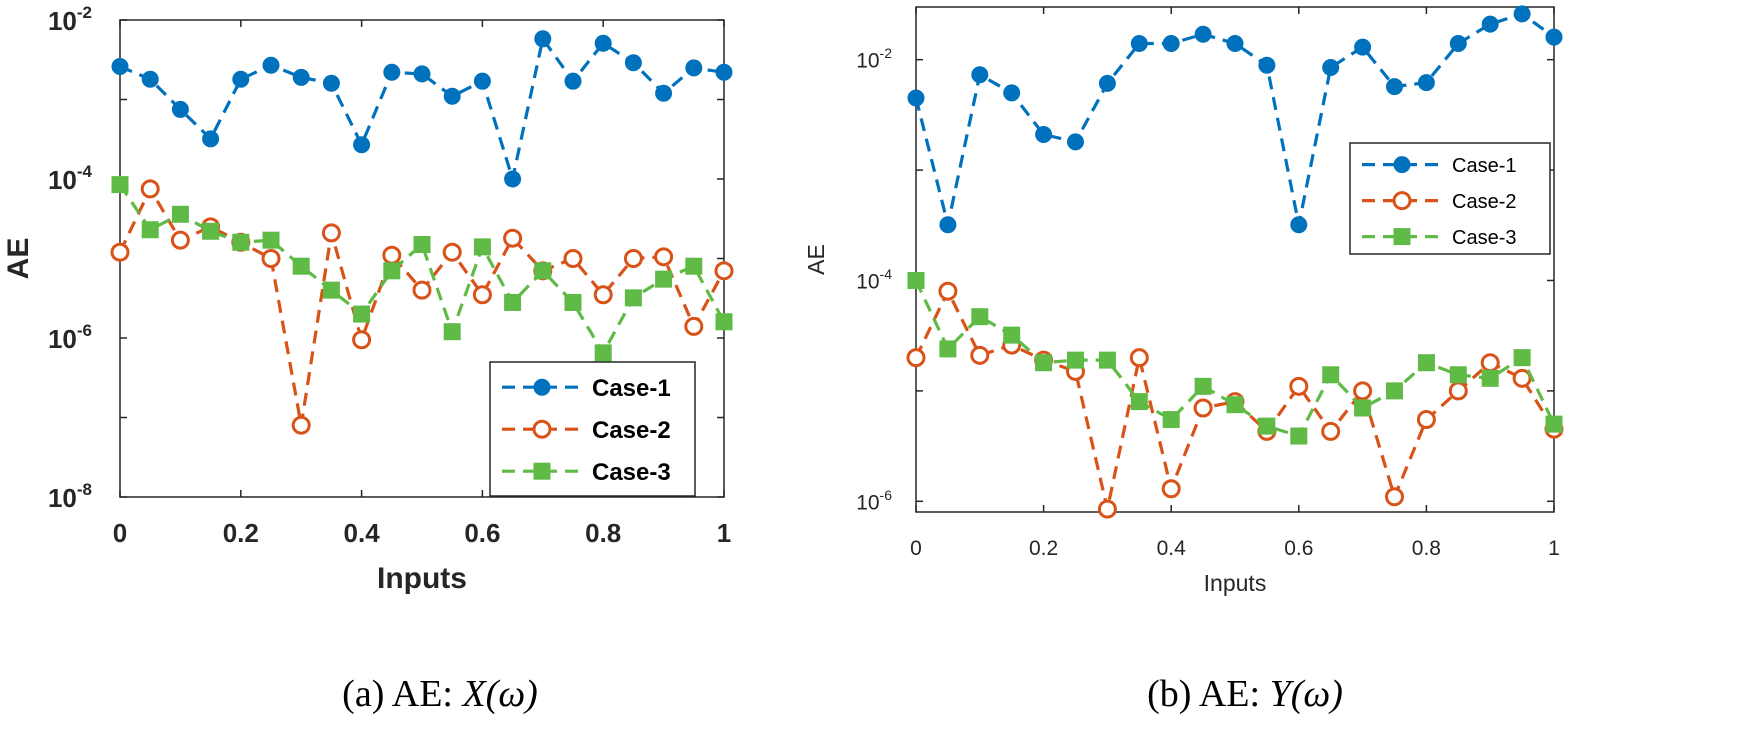 The image size is (1745, 733). I want to click on legend-box, so click(1450, 198).